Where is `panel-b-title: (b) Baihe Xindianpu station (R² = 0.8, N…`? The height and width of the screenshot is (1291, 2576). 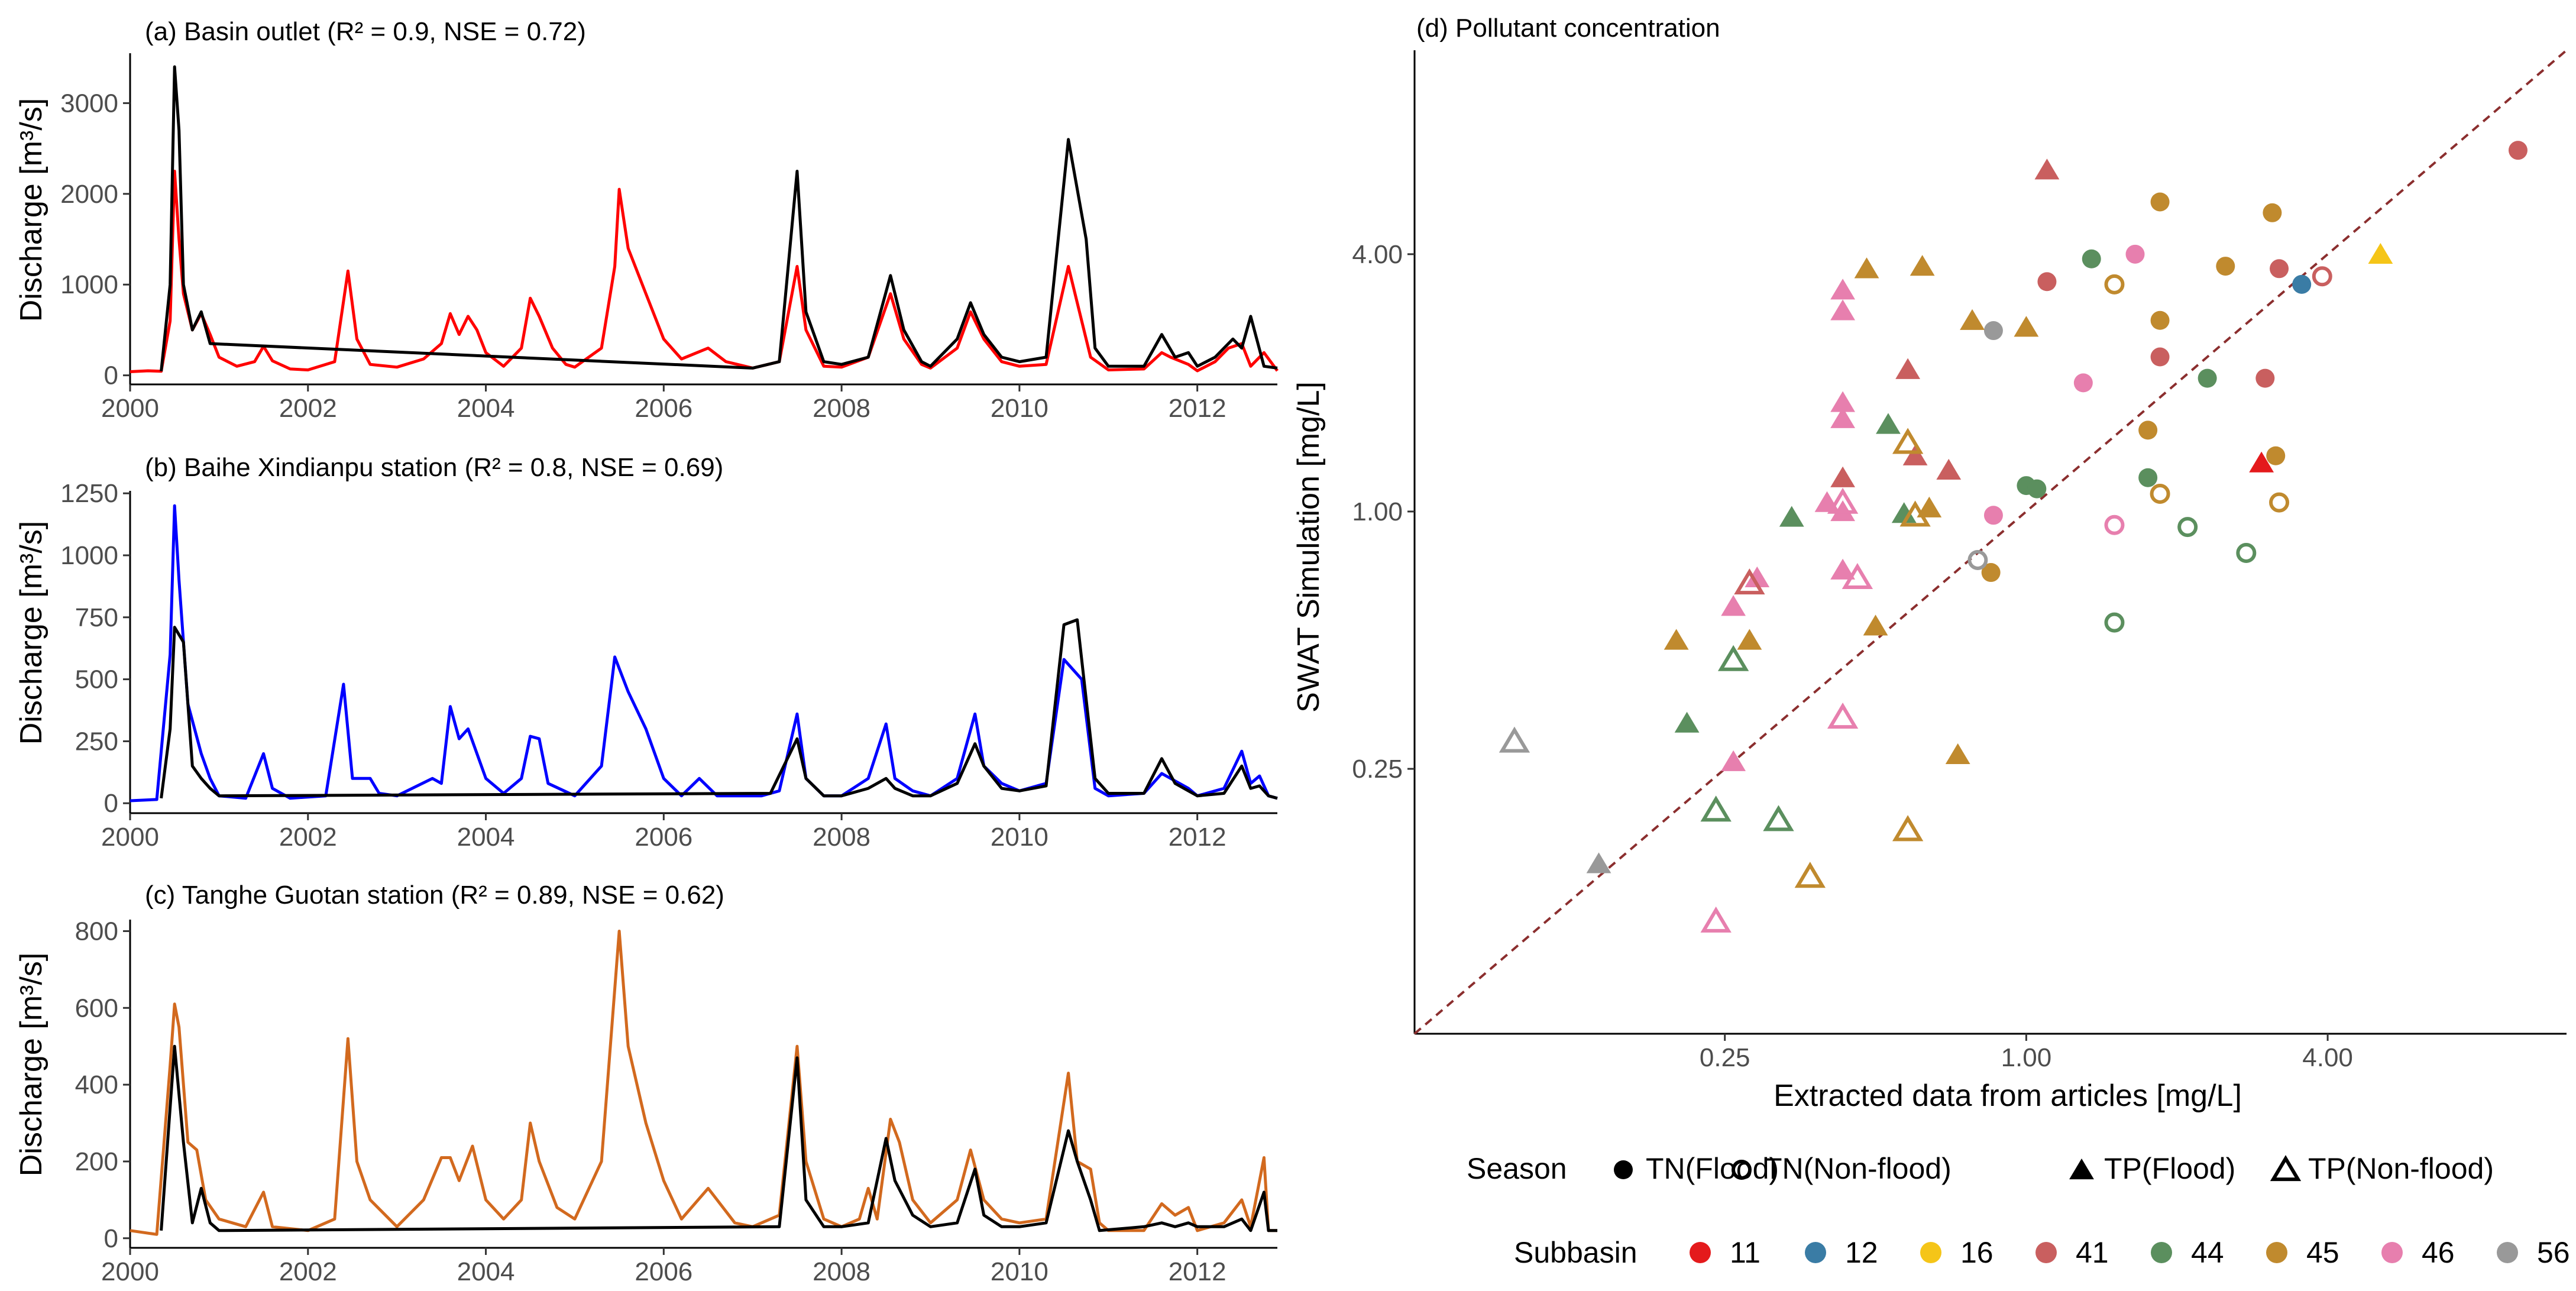 panel-b-title: (b) Baihe Xindianpu station (R² = 0.8, N… is located at coordinates (434, 467).